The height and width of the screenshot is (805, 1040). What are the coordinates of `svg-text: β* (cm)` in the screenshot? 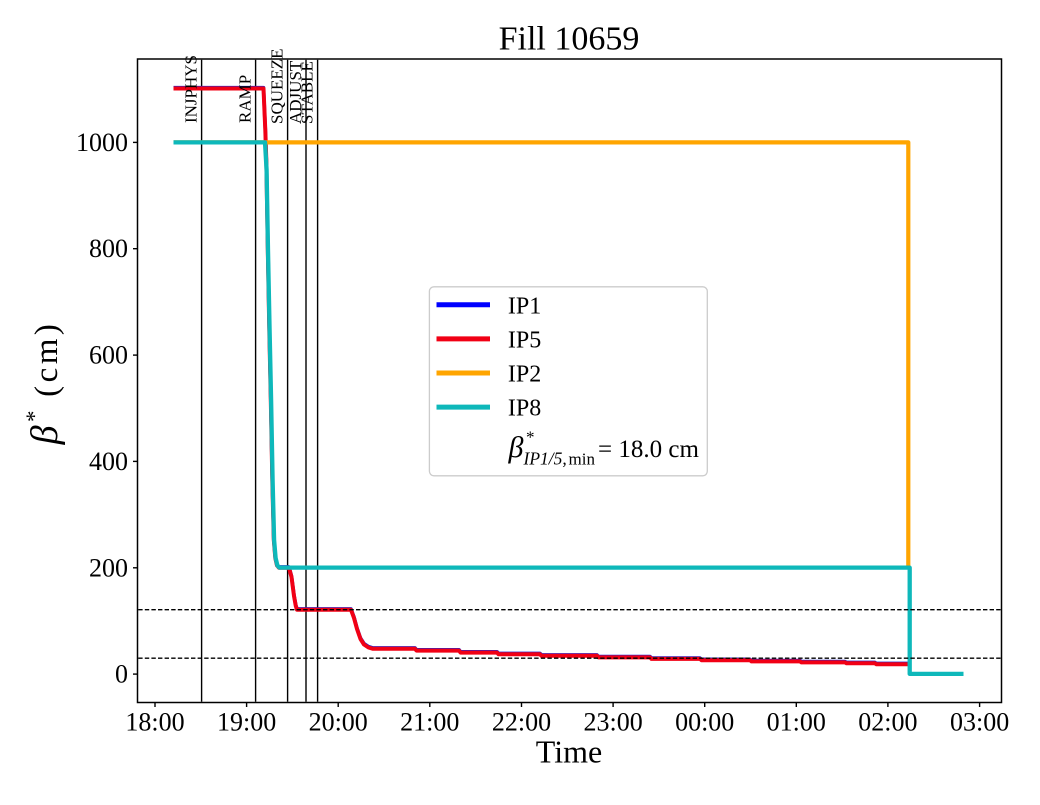 It's located at (44, 383).